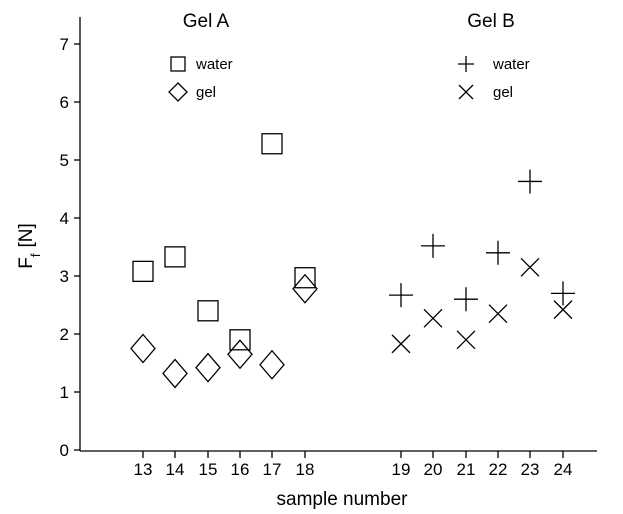 The image size is (623, 514). What do you see at coordinates (530, 469) in the screenshot?
I see `x-tick-label: 23` at bounding box center [530, 469].